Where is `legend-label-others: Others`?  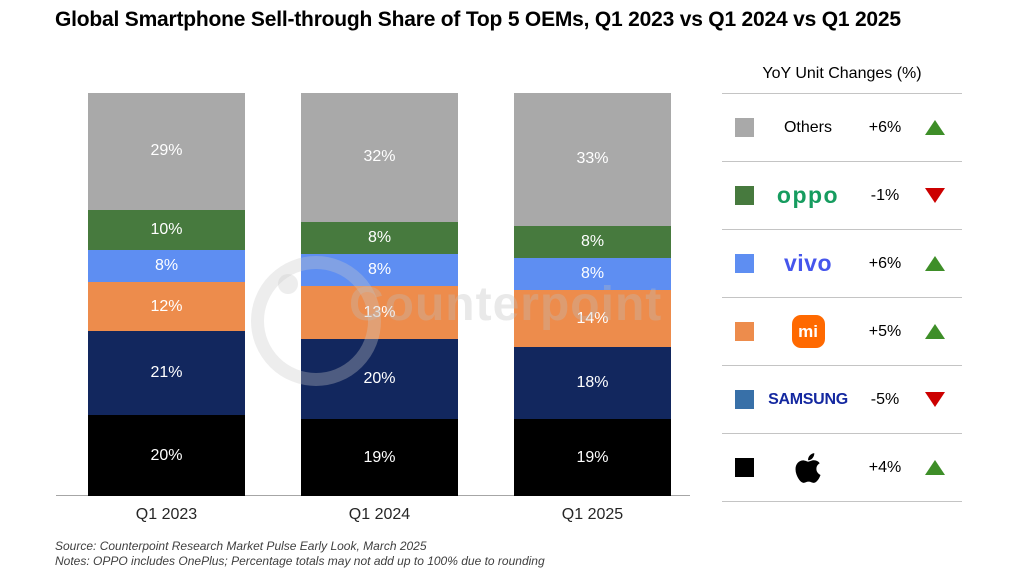 legend-label-others: Others is located at coordinates (807, 127).